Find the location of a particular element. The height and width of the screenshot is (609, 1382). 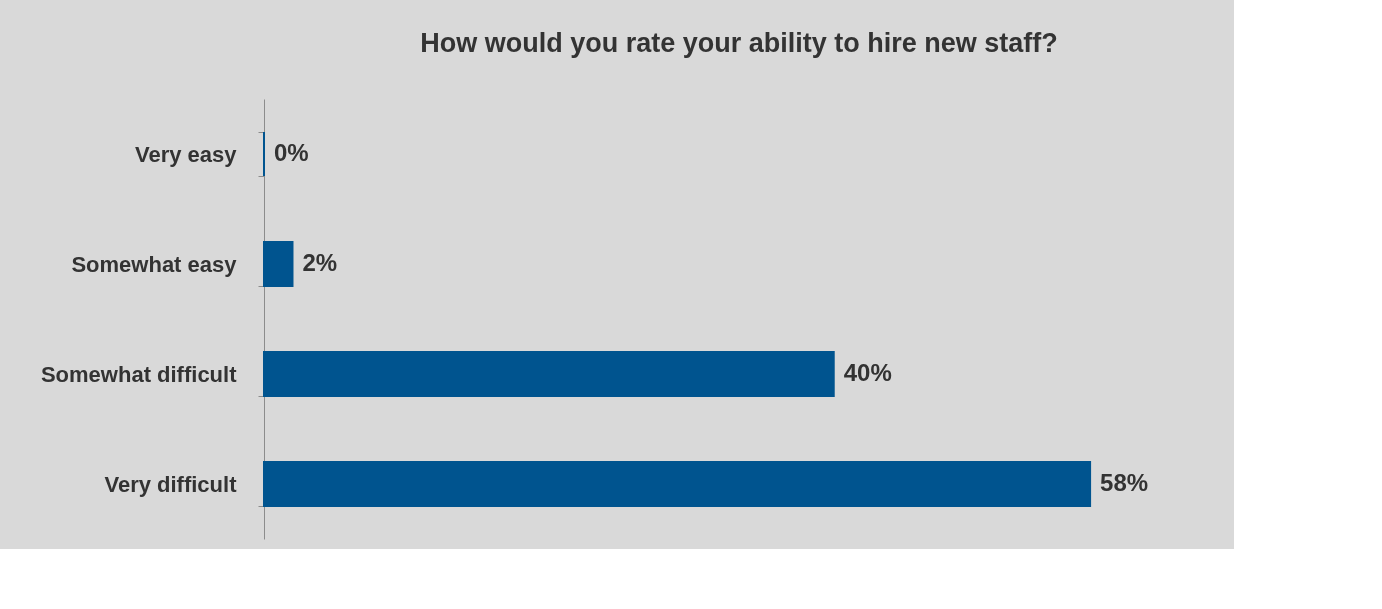

y-tick-label: Somewhat easy is located at coordinates (154, 264).